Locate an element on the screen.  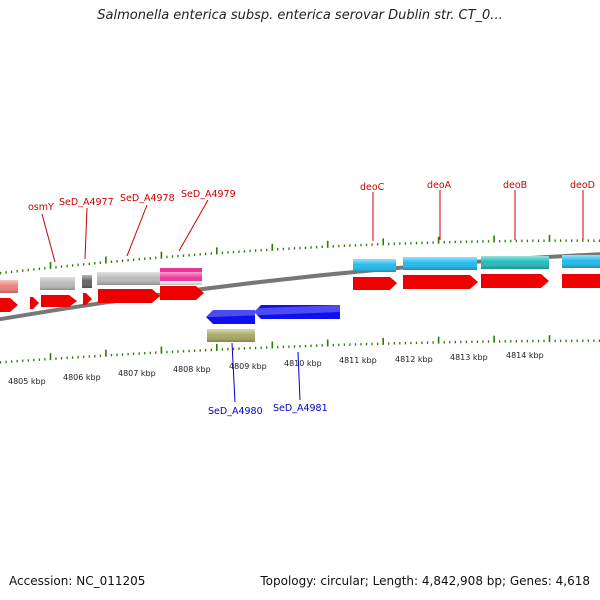
forward-cds-track is located at coordinates (300, 293).